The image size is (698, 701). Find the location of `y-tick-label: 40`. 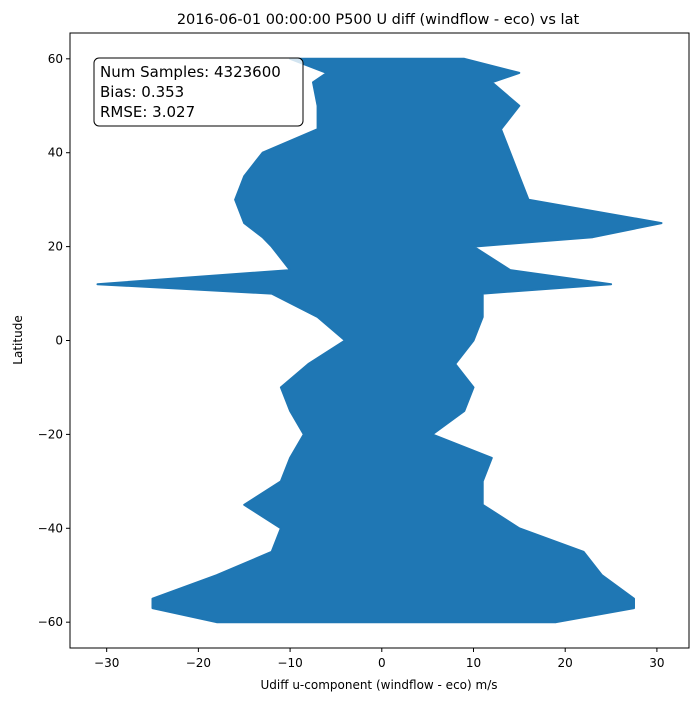

y-tick-label: 40 is located at coordinates (55, 153).